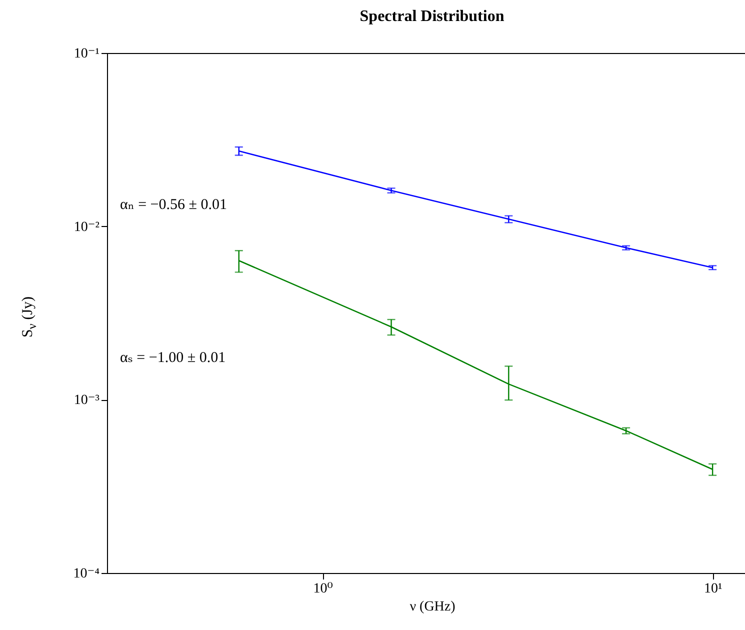  Describe the element at coordinates (87, 227) in the screenshot. I see `y-tick-label: 10⁻²` at that location.